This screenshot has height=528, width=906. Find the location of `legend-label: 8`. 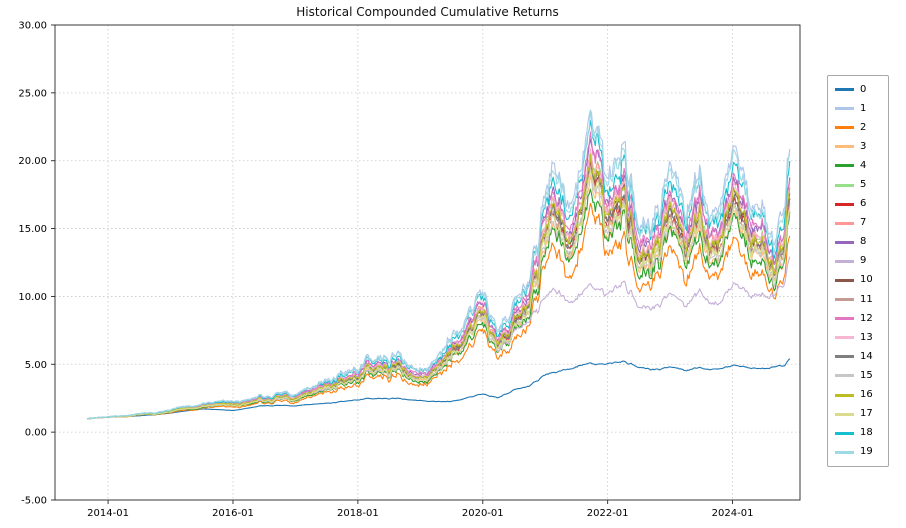

legend-label: 8 is located at coordinates (863, 242).